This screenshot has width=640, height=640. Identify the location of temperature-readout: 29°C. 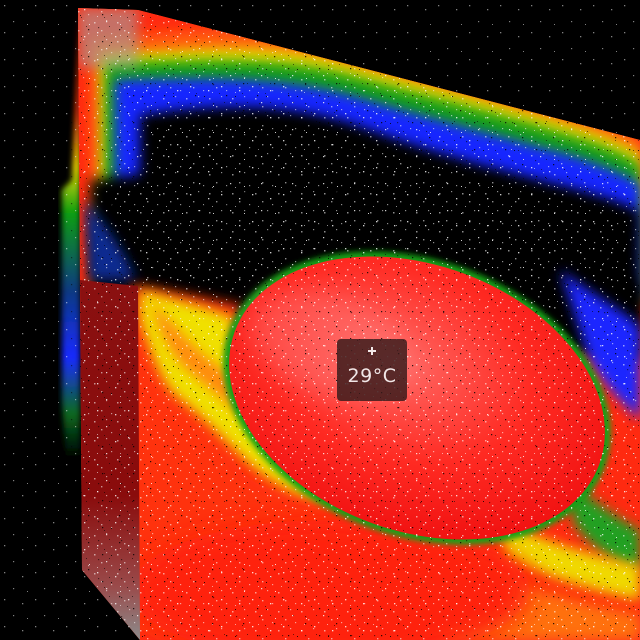
(372, 370).